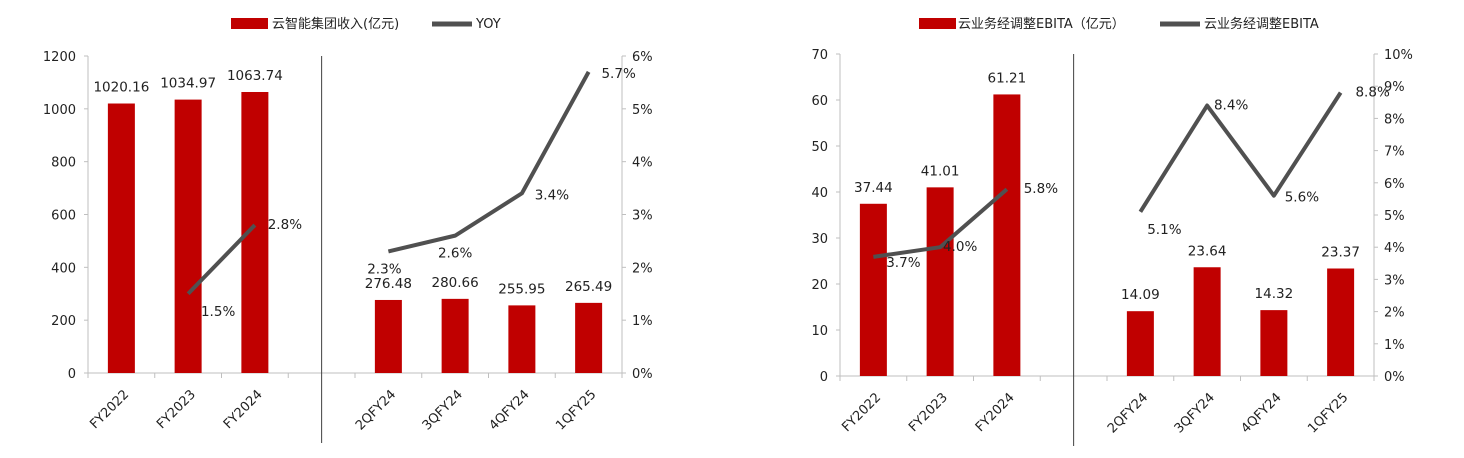 The image size is (1464, 458). What do you see at coordinates (59, 110) in the screenshot?
I see `y-left-tick-label: 1000` at bounding box center [59, 110].